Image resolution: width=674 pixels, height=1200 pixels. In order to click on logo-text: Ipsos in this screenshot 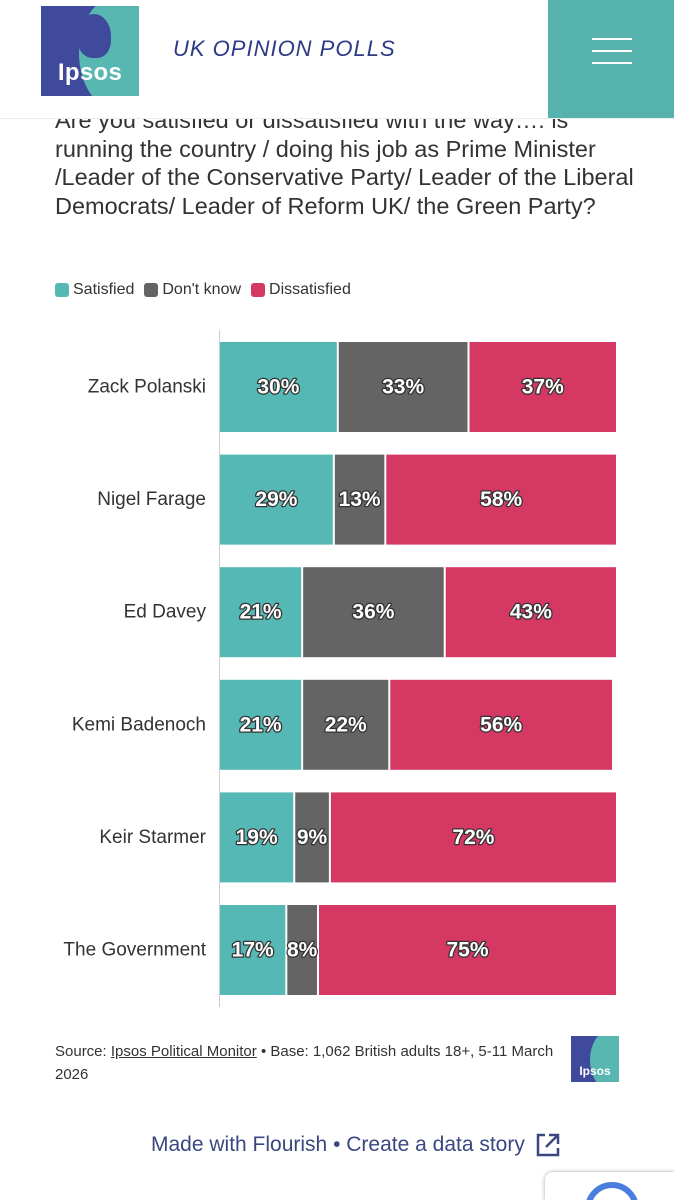, I will do `click(90, 72)`.